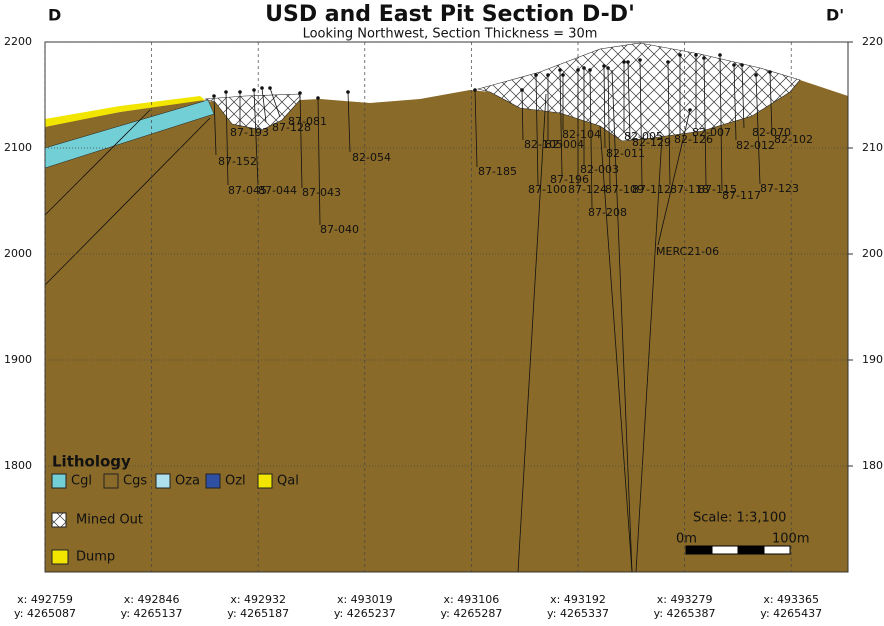 This screenshot has width=884, height=626. I want to click on hole-label: 87-044, so click(277, 190).